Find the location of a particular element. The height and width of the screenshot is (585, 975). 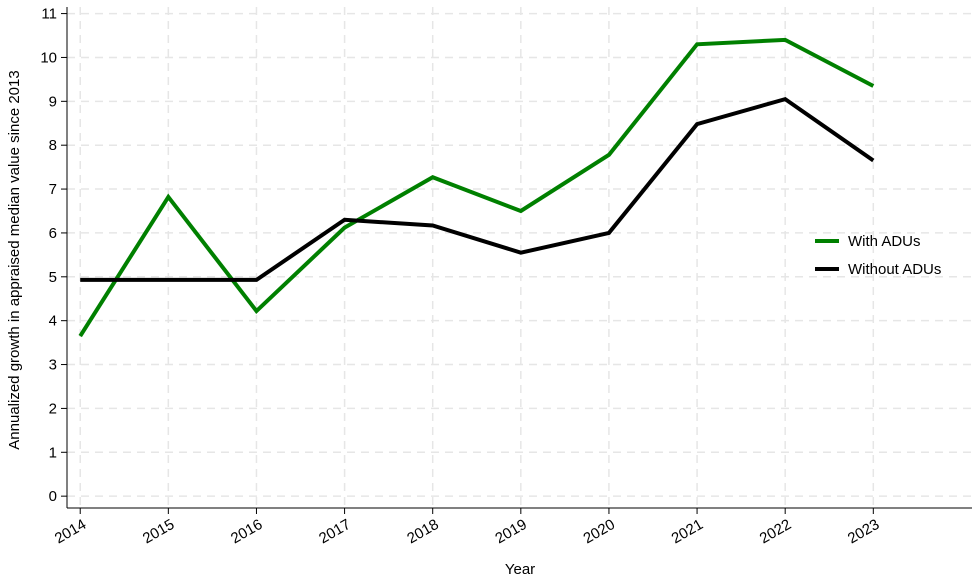

y-tick-label: 8 is located at coordinates (53, 145).